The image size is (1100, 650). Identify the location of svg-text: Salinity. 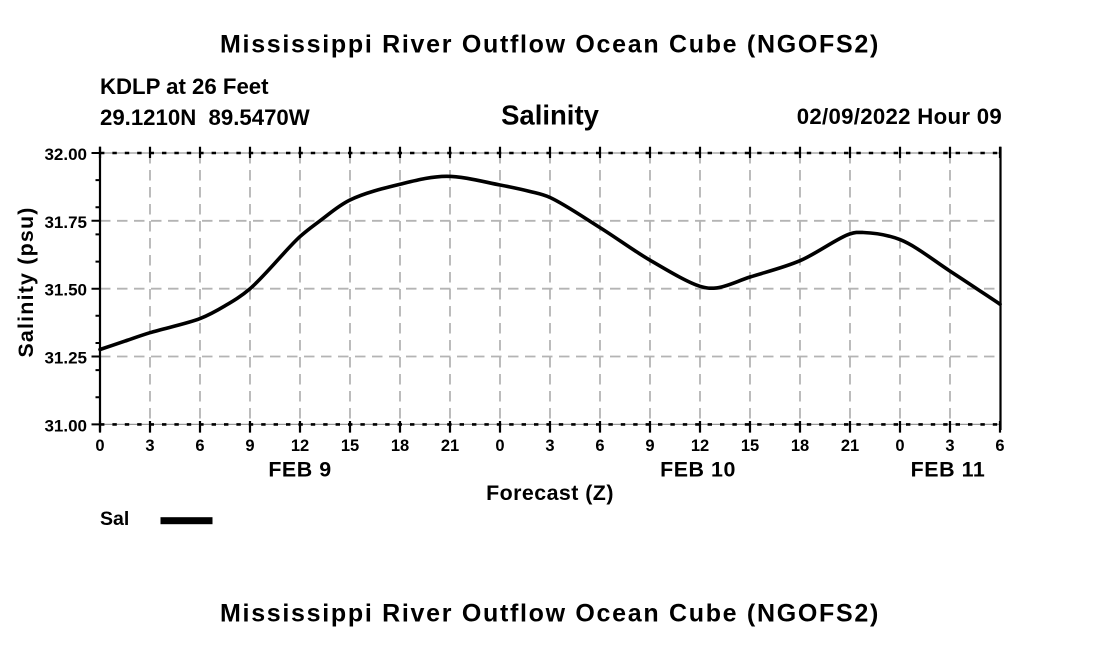
(550, 115).